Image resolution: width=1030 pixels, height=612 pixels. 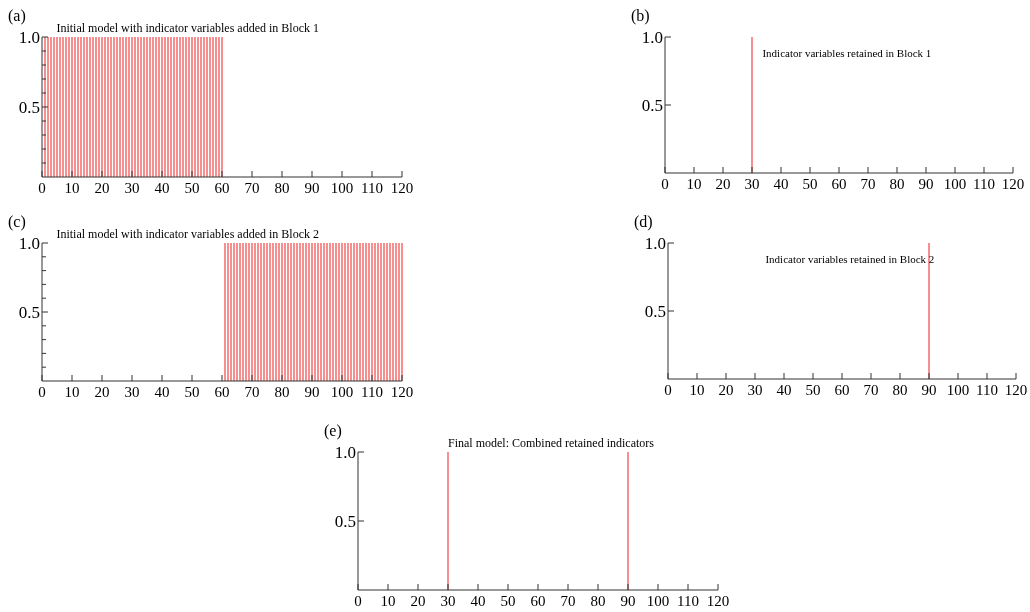 I want to click on text: Indicator variables retained in Block 2, so click(x=850, y=259).